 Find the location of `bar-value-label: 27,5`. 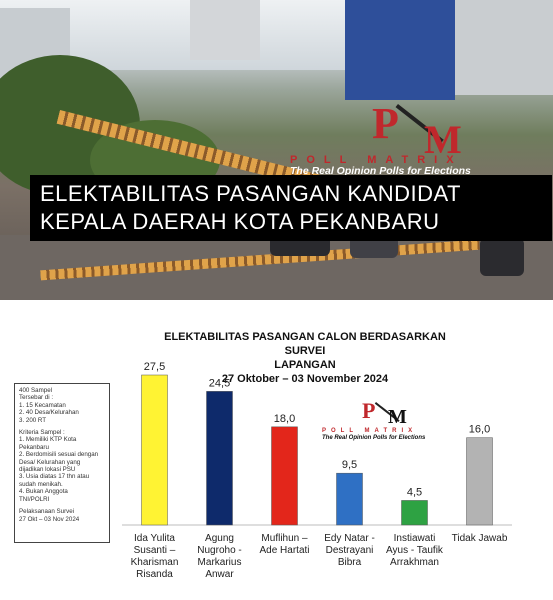

bar-value-label: 27,5 is located at coordinates (154, 367).